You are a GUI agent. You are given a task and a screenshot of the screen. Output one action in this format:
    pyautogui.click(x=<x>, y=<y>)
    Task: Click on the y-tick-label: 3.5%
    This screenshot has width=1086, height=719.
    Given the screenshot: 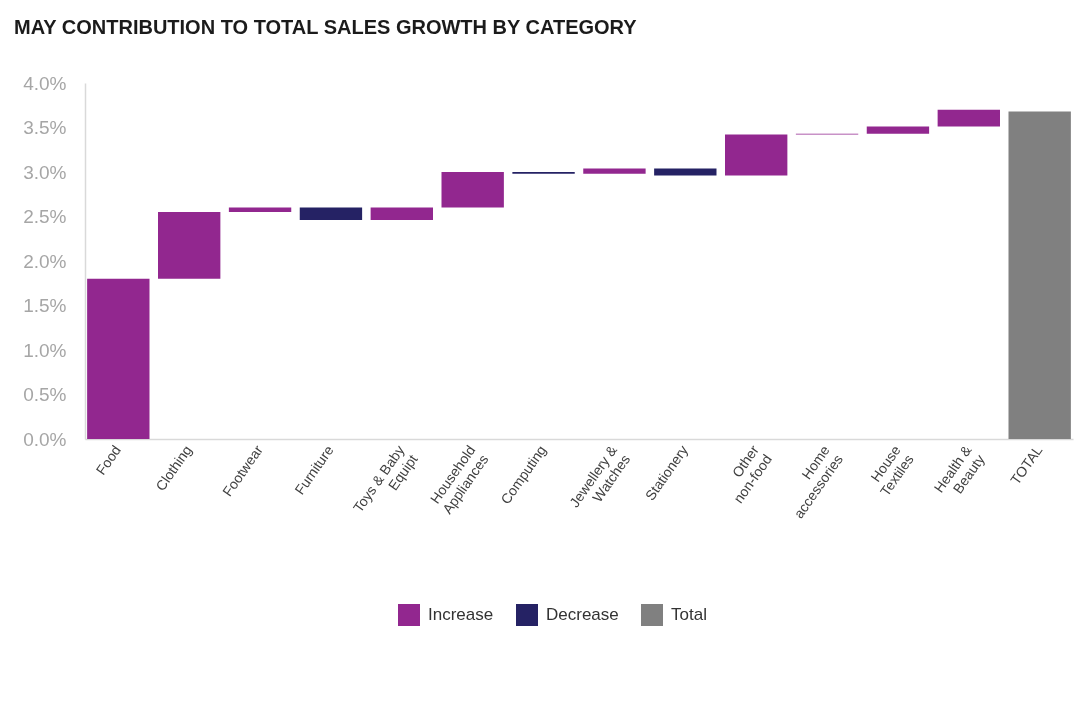 What is the action you would take?
    pyautogui.click(x=45, y=127)
    